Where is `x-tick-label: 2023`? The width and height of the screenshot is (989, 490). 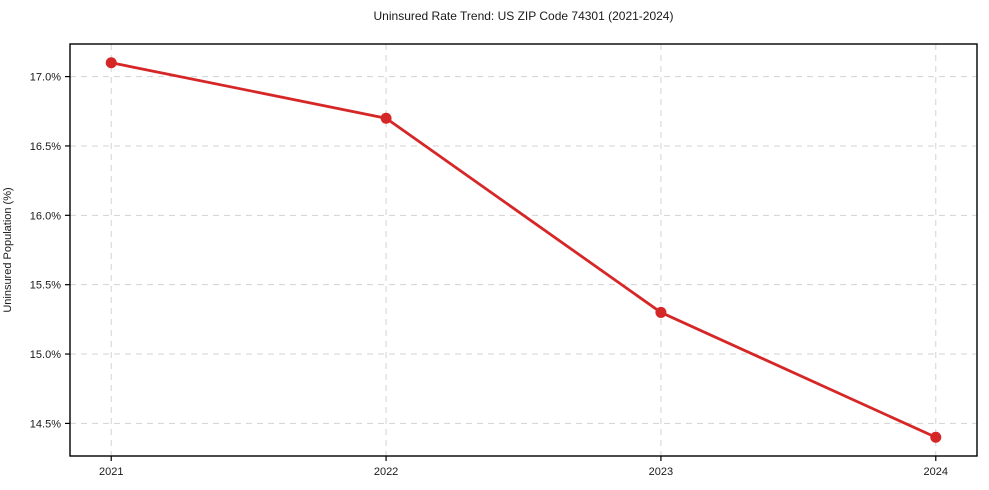 x-tick-label: 2023 is located at coordinates (661, 472).